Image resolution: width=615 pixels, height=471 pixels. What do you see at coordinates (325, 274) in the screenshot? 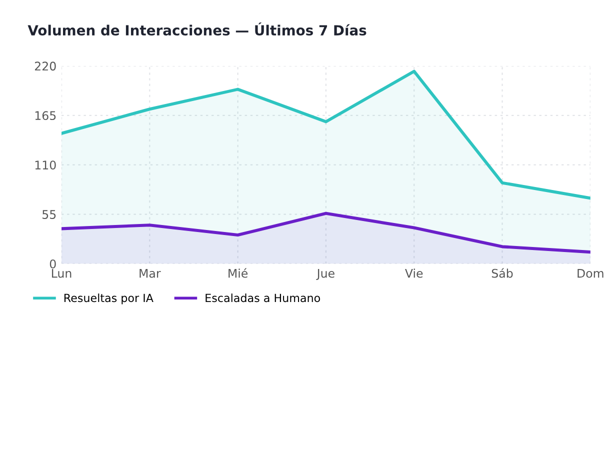
I see `x-tick-label: Jue` at bounding box center [325, 274].